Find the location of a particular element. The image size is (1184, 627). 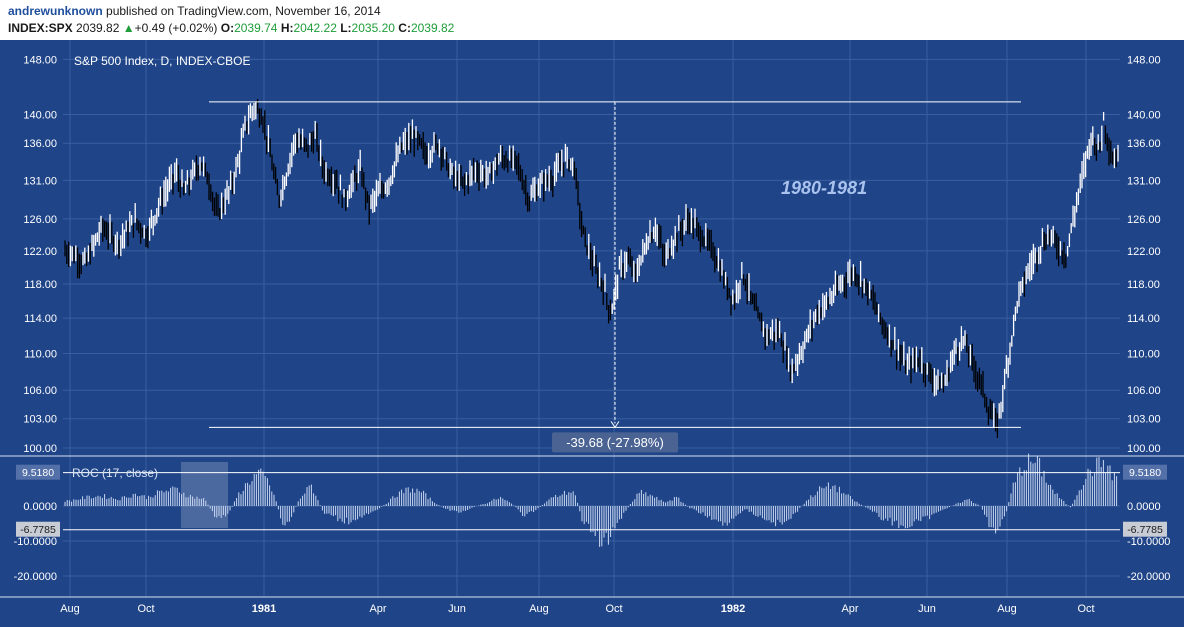

roc-y-tick-left: -20.0000 is located at coordinates (35, 577).